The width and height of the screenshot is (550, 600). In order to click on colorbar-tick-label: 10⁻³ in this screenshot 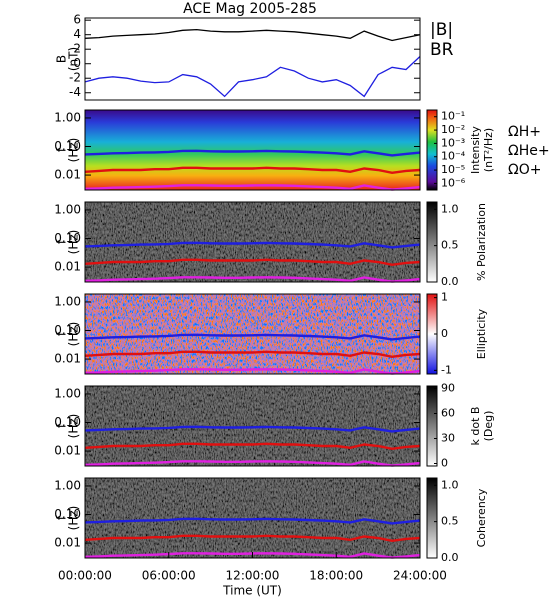, I will do `click(453, 142)`.